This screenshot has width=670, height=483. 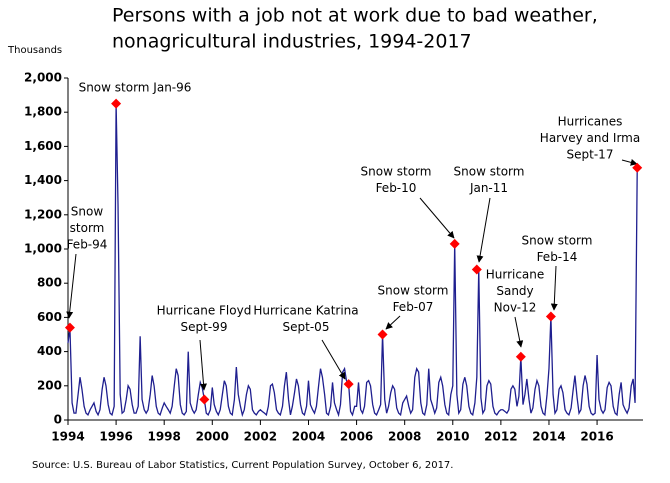 What do you see at coordinates (204, 311) in the screenshot?
I see `annotation-label: Hurricane Floyd` at bounding box center [204, 311].